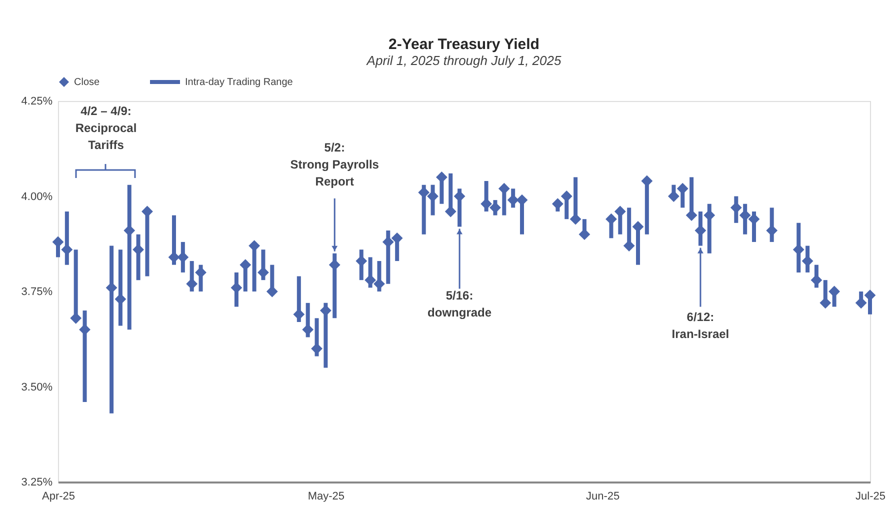  Describe the element at coordinates (464, 44) in the screenshot. I see `chart-title: 2-Year Treasury Yield` at that location.